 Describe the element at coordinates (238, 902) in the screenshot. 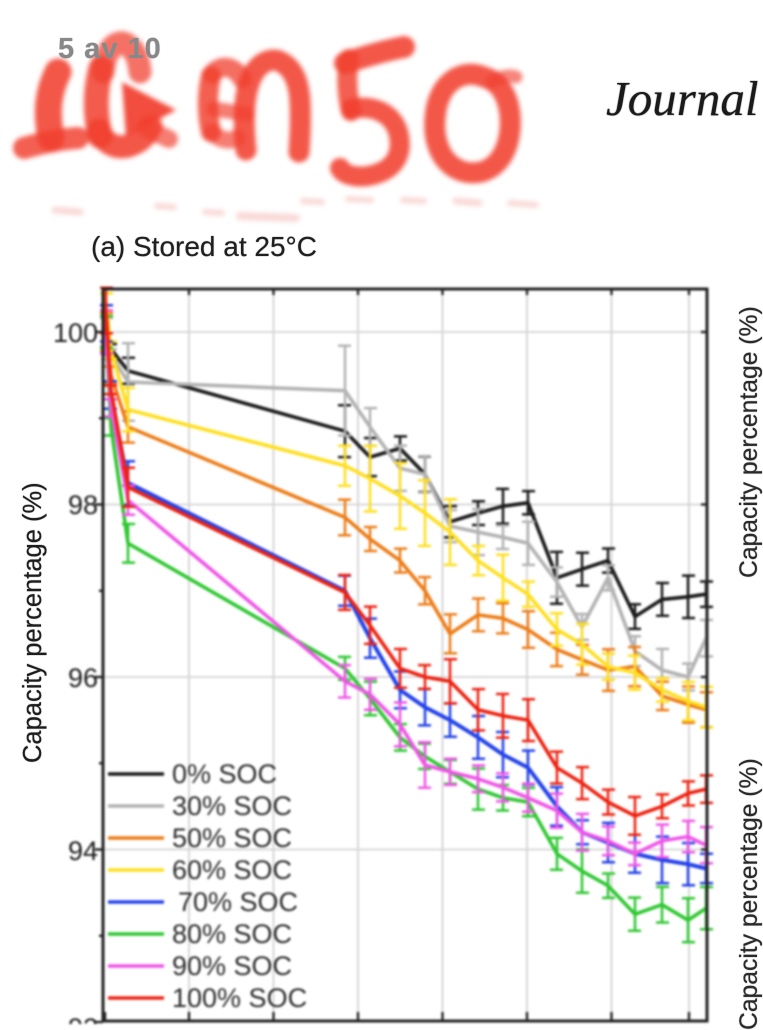

I see `svg-text: 70% SOC` at that location.